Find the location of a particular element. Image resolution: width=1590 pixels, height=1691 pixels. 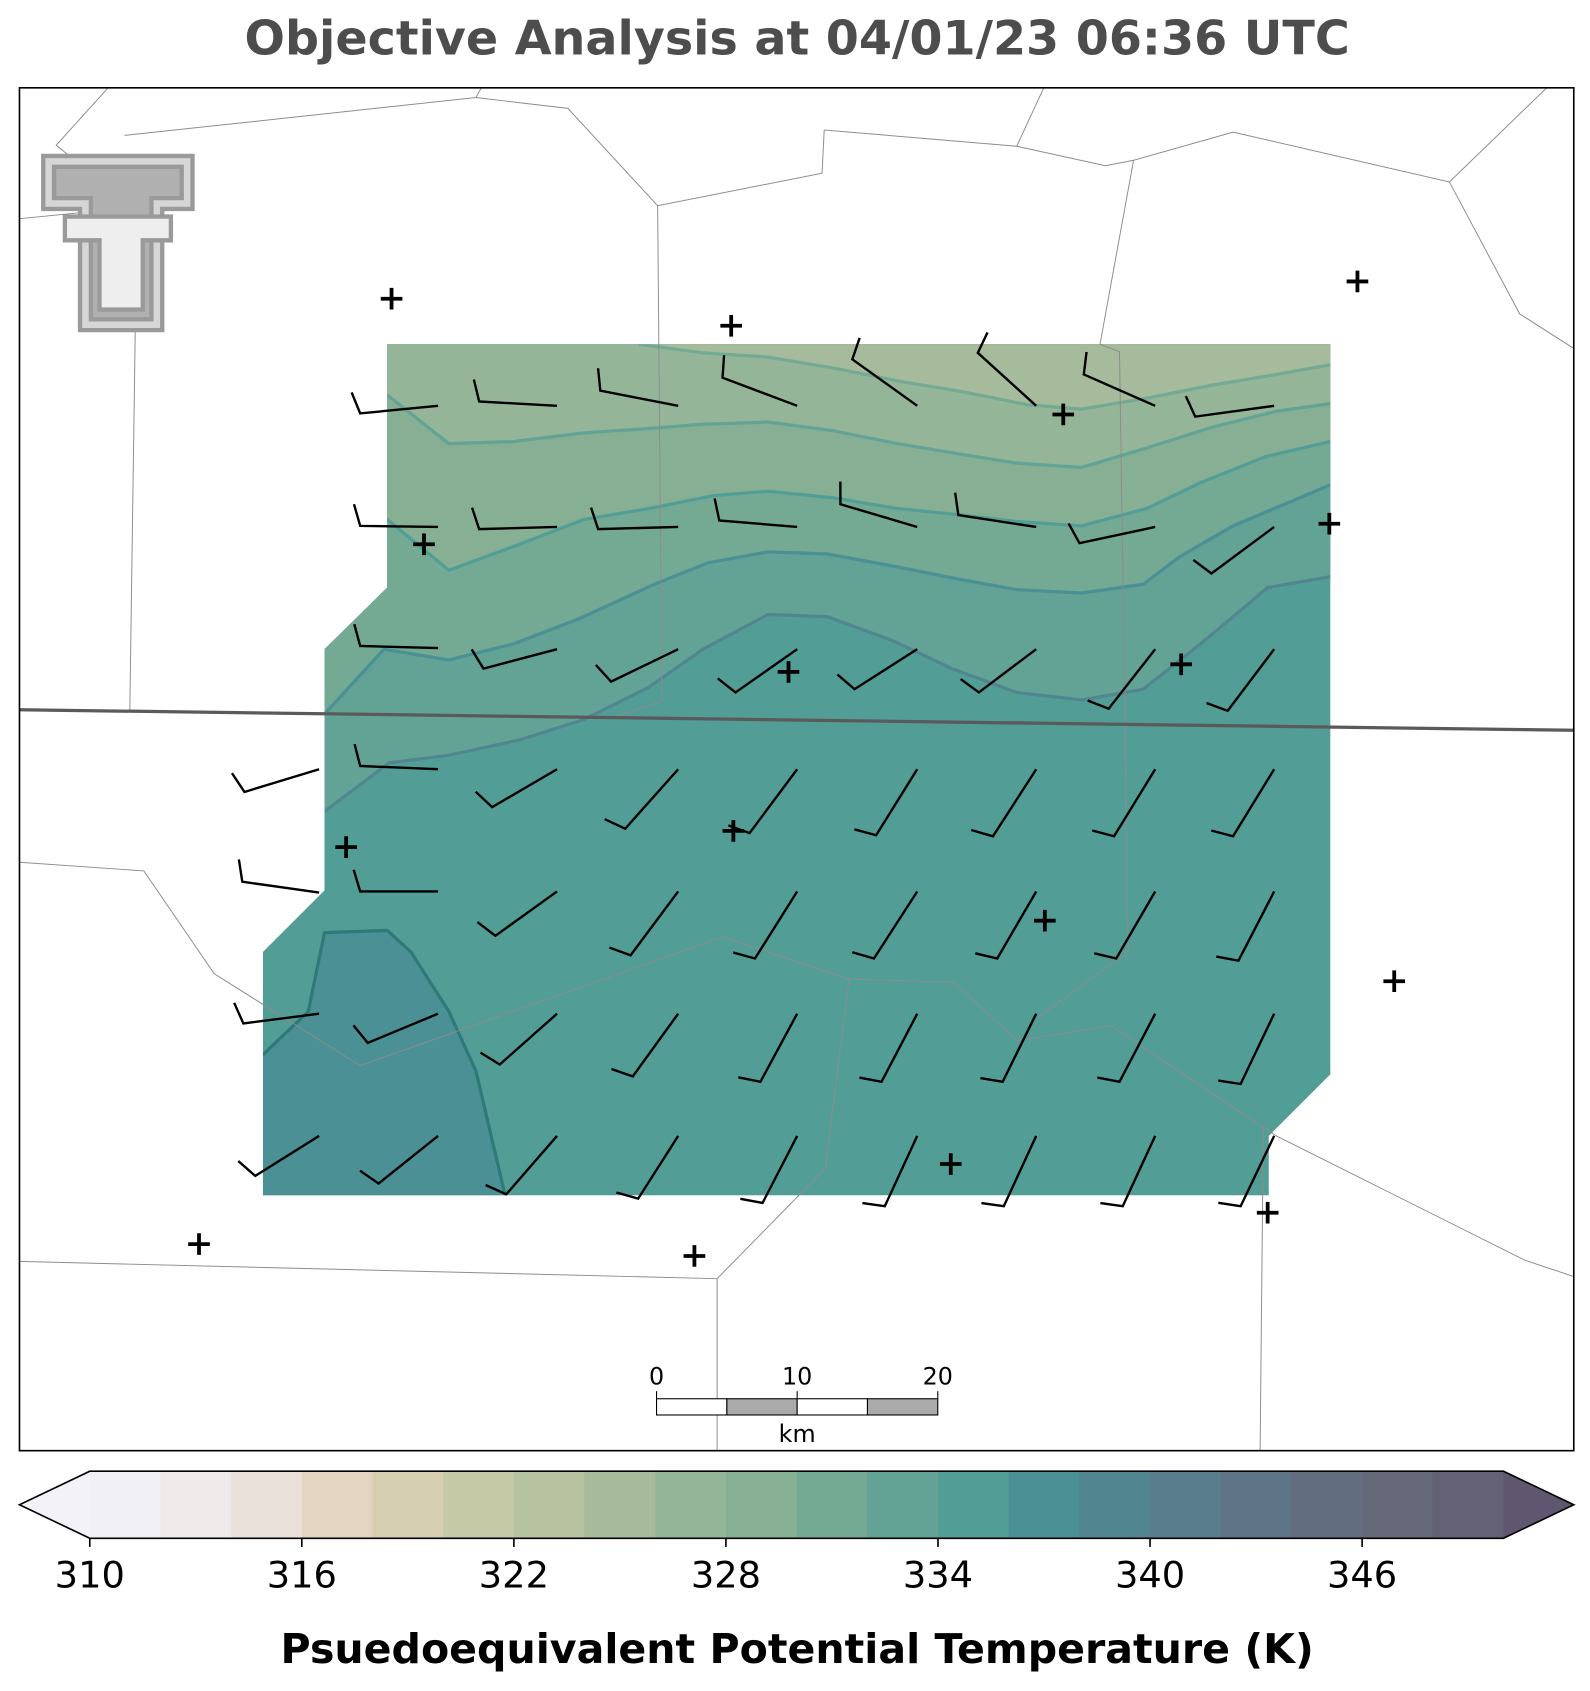

colorbar-extend-high is located at coordinates (1538, 1505).